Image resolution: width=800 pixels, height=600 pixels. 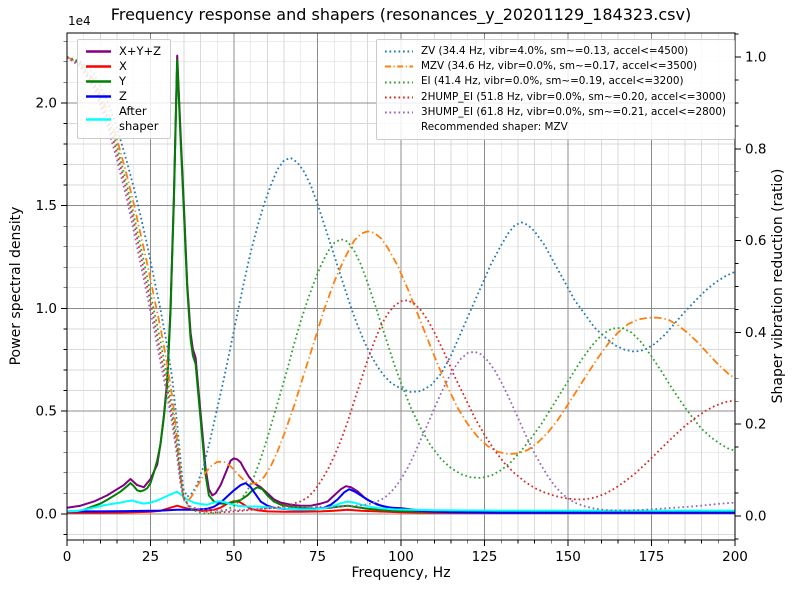 I want to click on series-psd-x, so click(x=401, y=507).